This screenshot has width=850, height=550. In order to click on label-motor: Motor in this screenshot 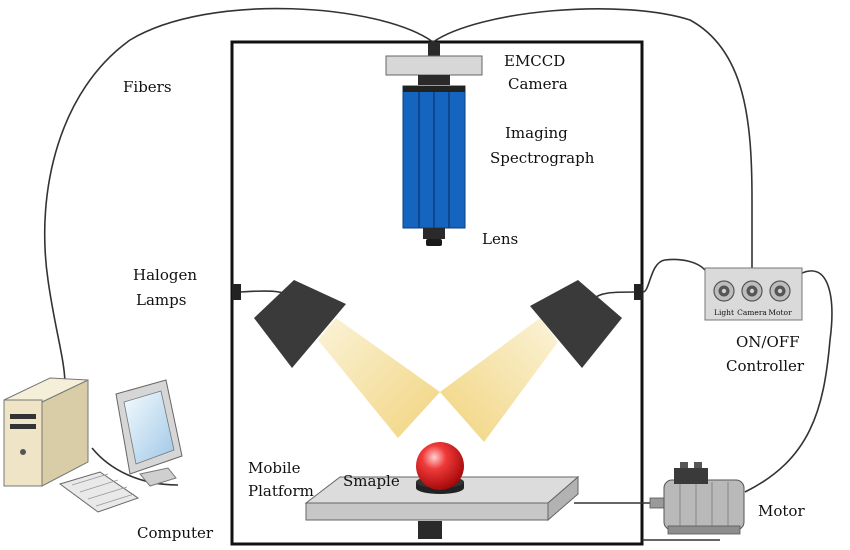, I will do `click(781, 511)`.